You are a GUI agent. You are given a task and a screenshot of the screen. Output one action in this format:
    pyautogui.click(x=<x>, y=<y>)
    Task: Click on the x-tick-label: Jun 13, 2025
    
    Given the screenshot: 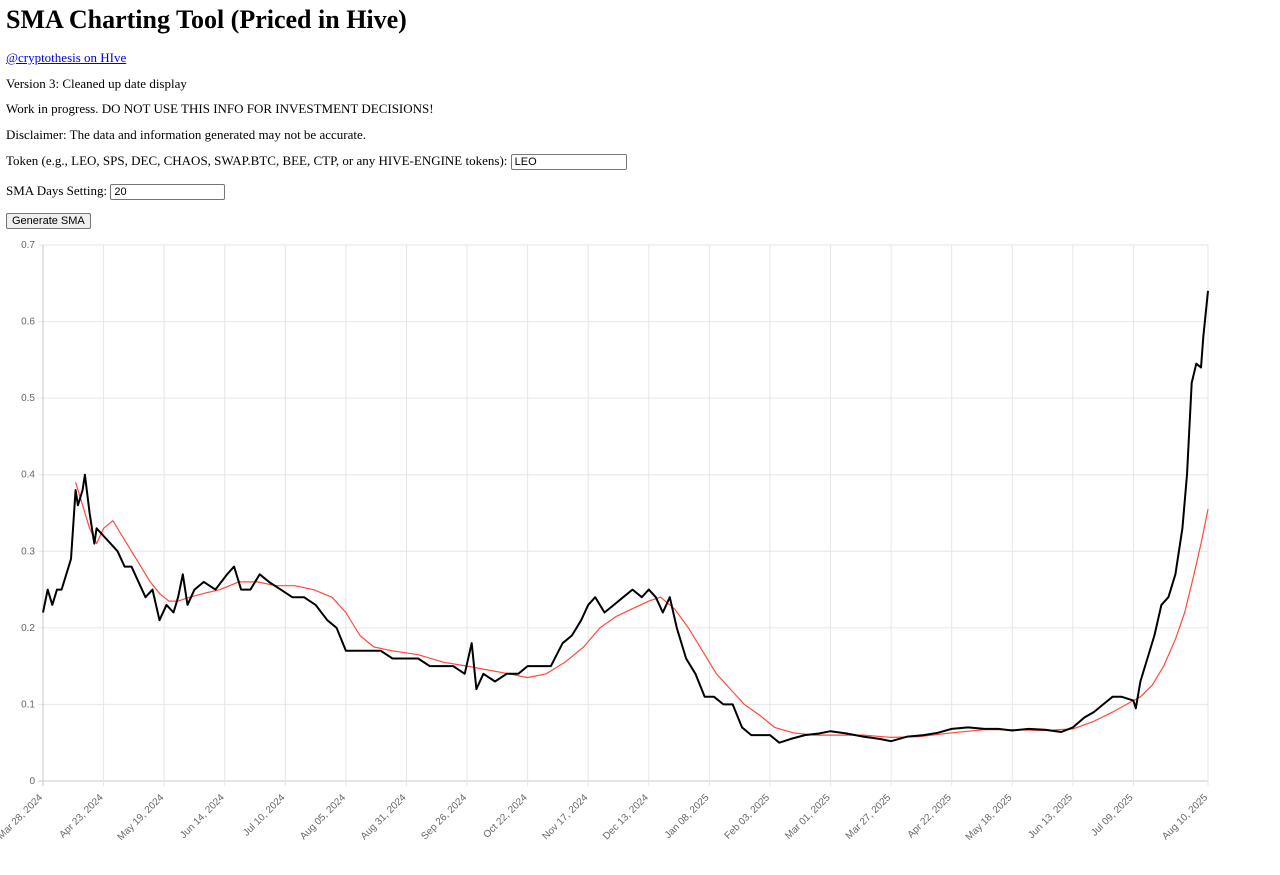 What is the action you would take?
    pyautogui.click(x=1050, y=816)
    